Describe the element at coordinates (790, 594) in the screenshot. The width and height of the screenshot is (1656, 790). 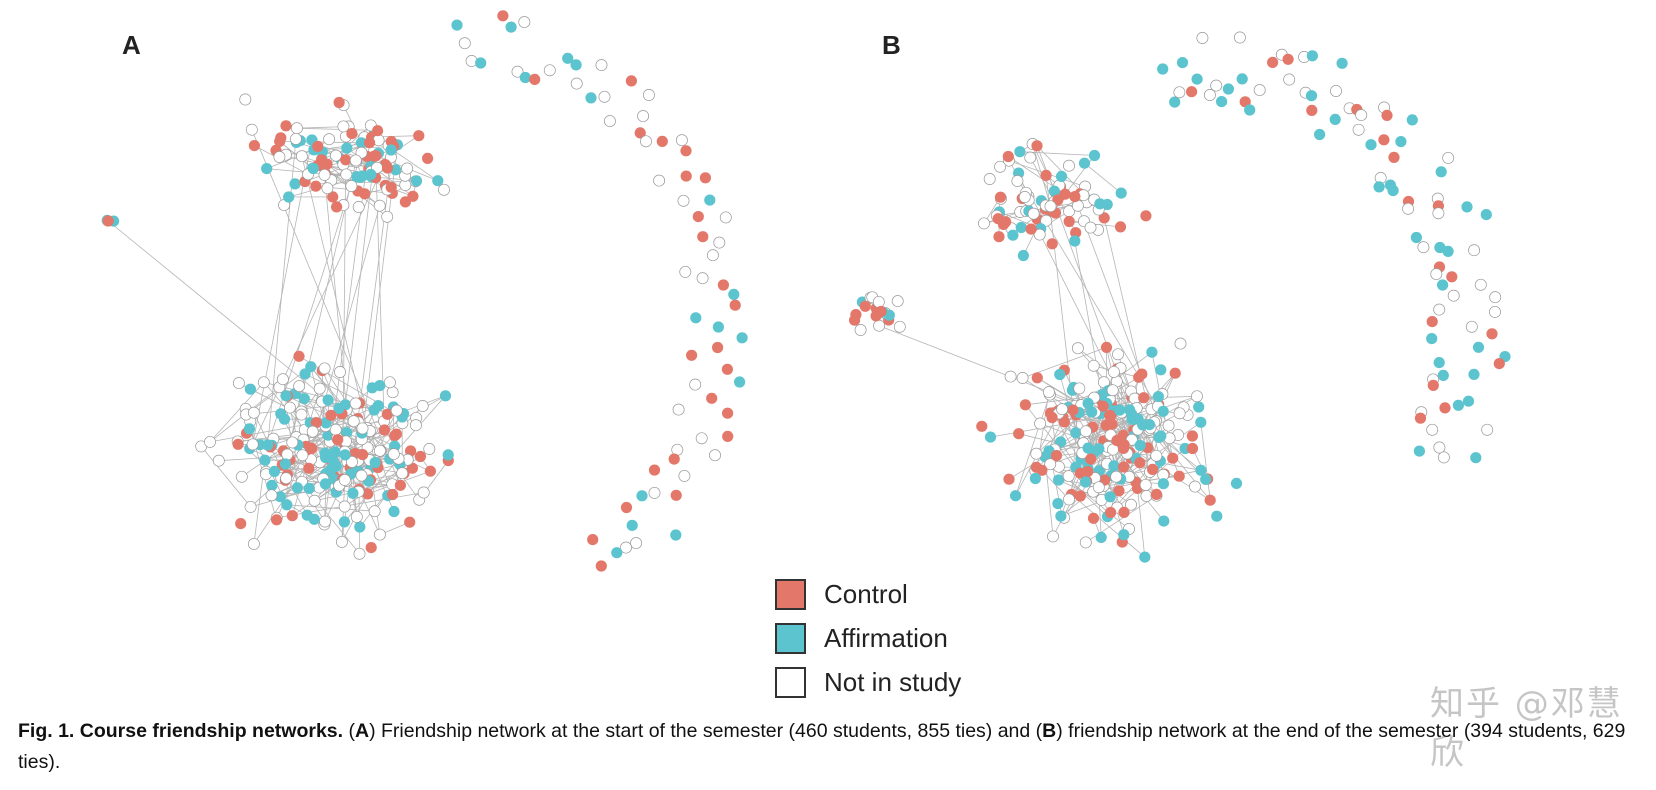
I see `legend-swatch-control` at that location.